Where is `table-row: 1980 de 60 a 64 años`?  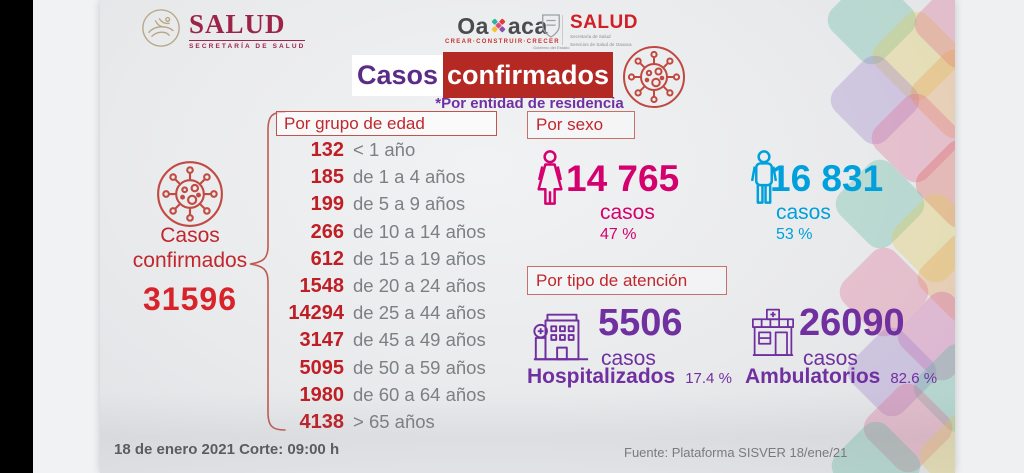 table-row: 1980 de 60 a 64 años is located at coordinates (380, 397).